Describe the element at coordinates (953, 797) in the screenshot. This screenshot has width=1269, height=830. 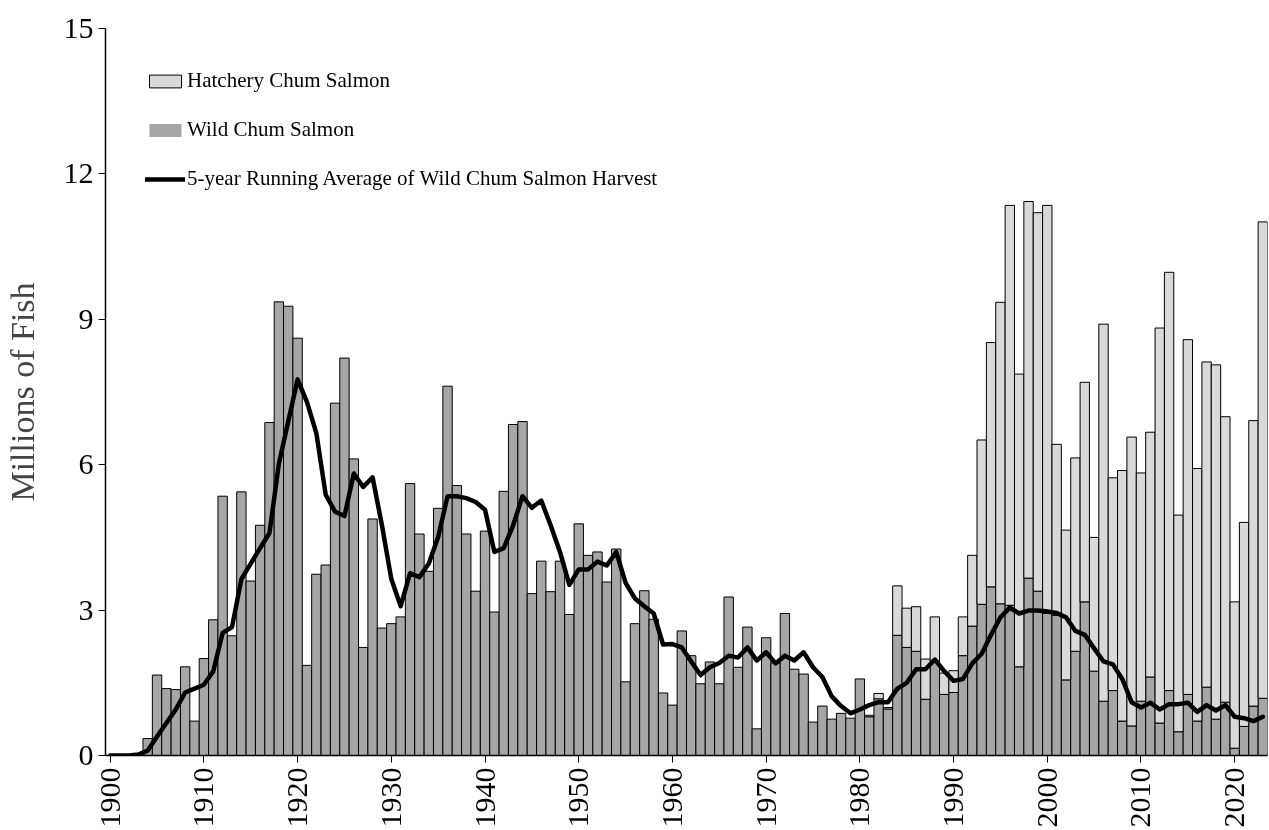
I see `x-tick-label: 1990` at that location.